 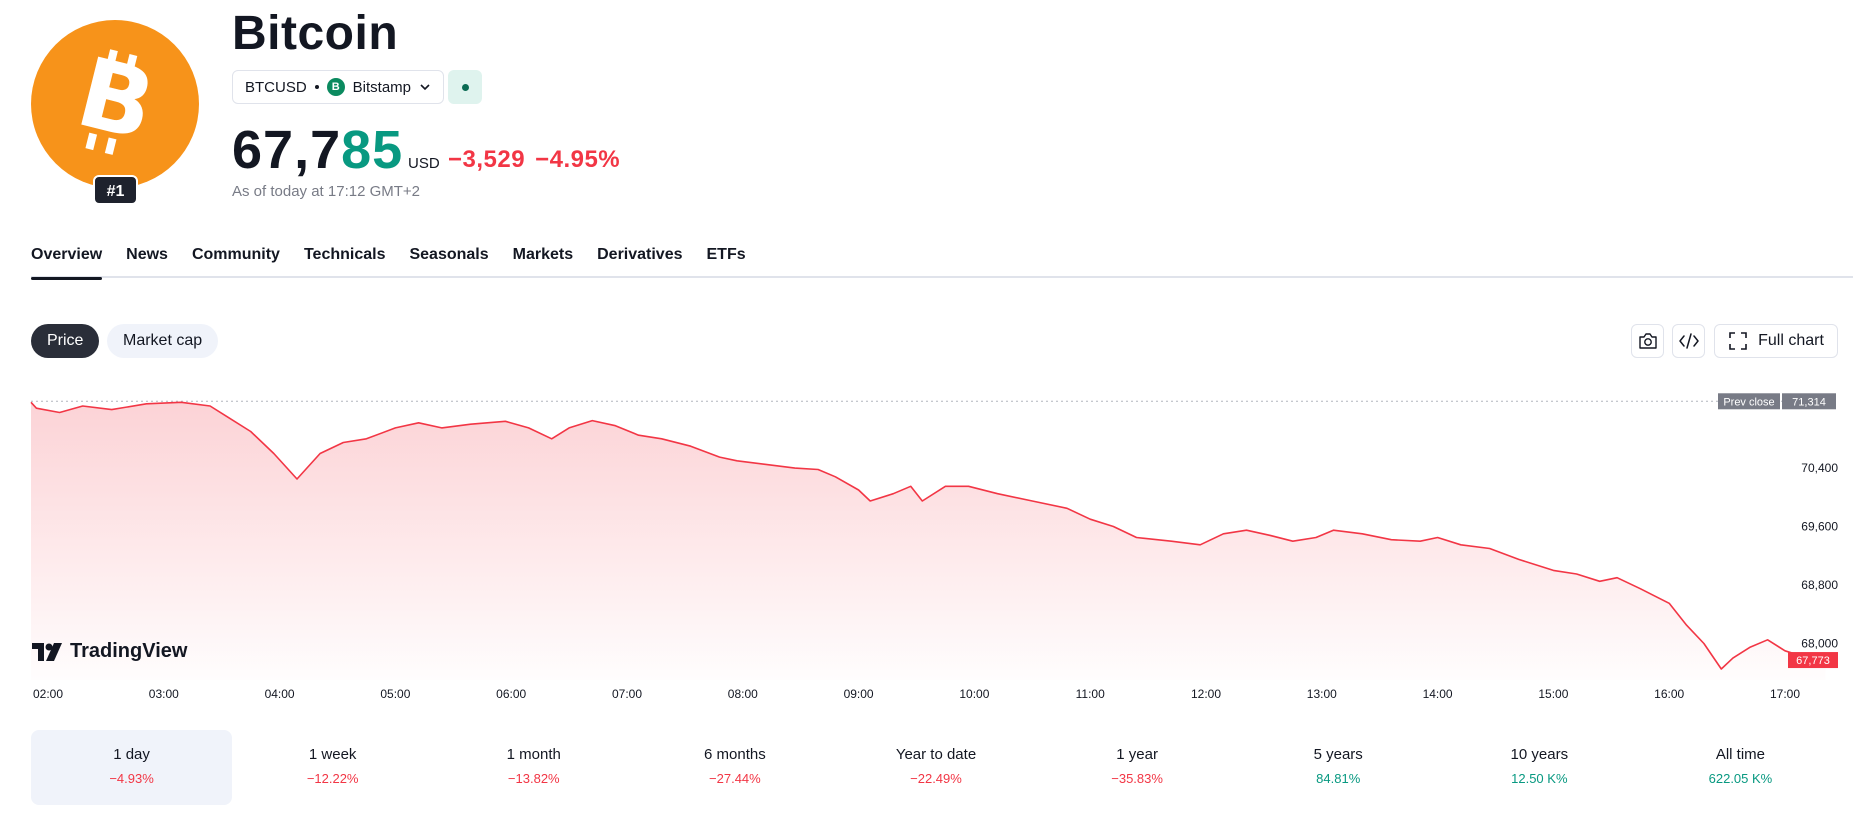 I want to click on period-all-time: All time 622.05 K%, so click(x=1740, y=767).